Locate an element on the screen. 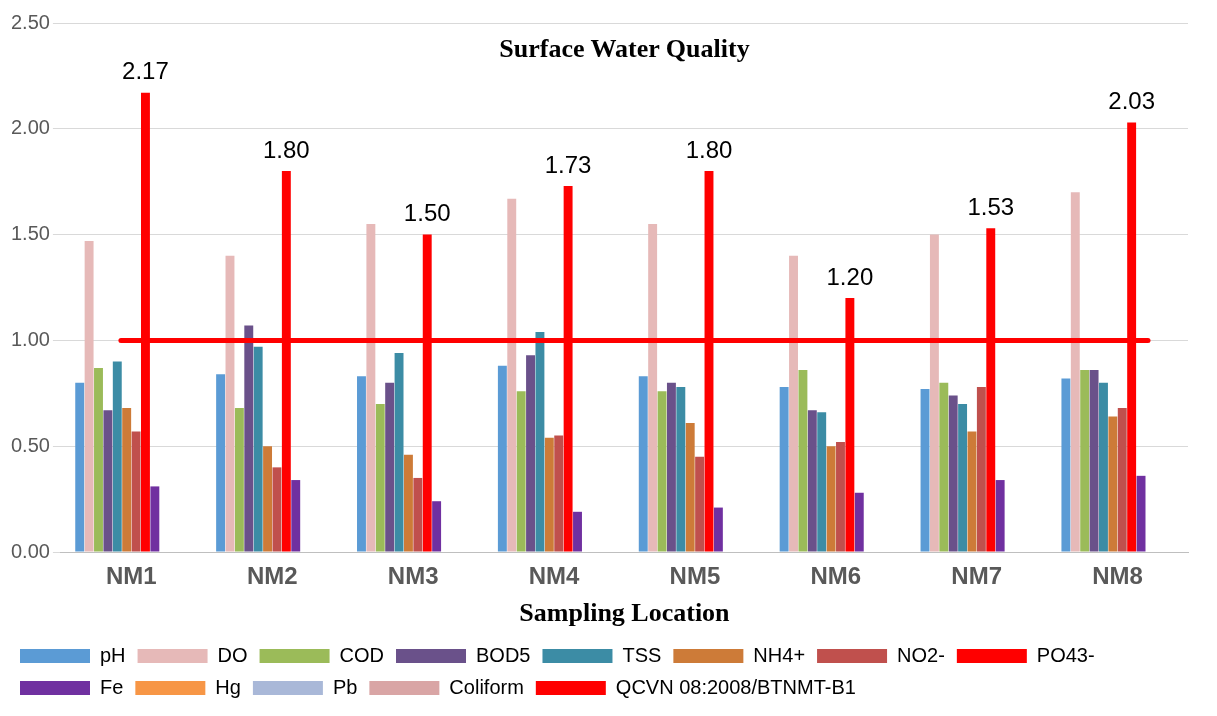 This screenshot has height=716, width=1217. legend-label: Hg is located at coordinates (228, 686).